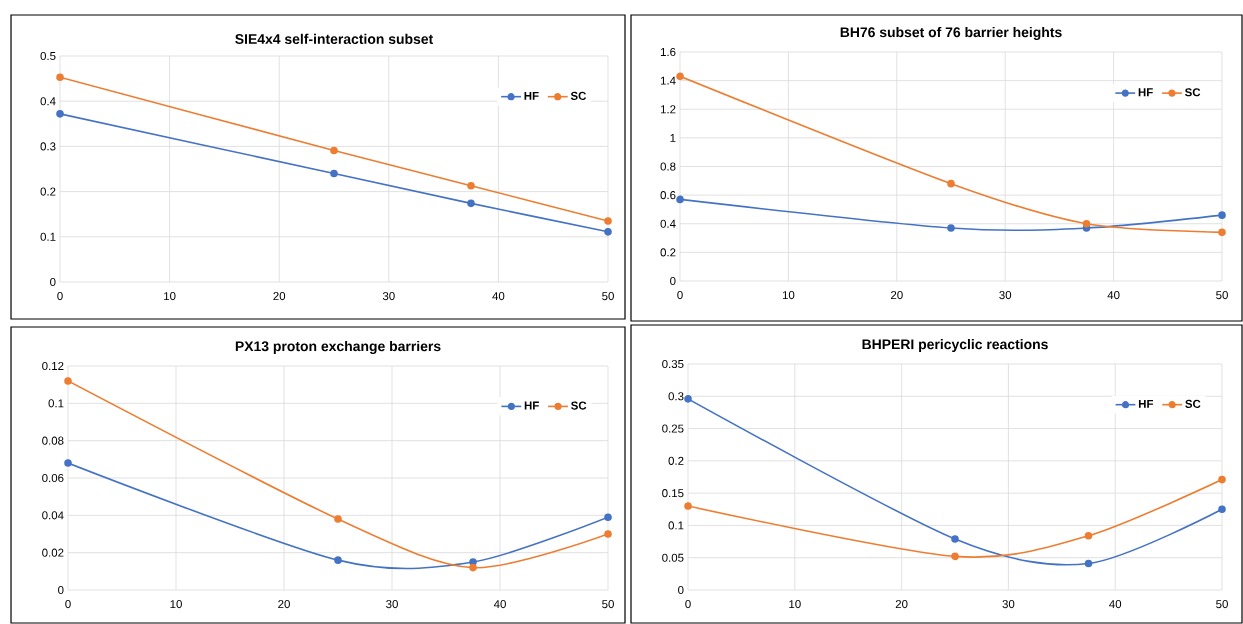  What do you see at coordinates (48, 56) in the screenshot?
I see `y-tick-label: 0.5` at bounding box center [48, 56].